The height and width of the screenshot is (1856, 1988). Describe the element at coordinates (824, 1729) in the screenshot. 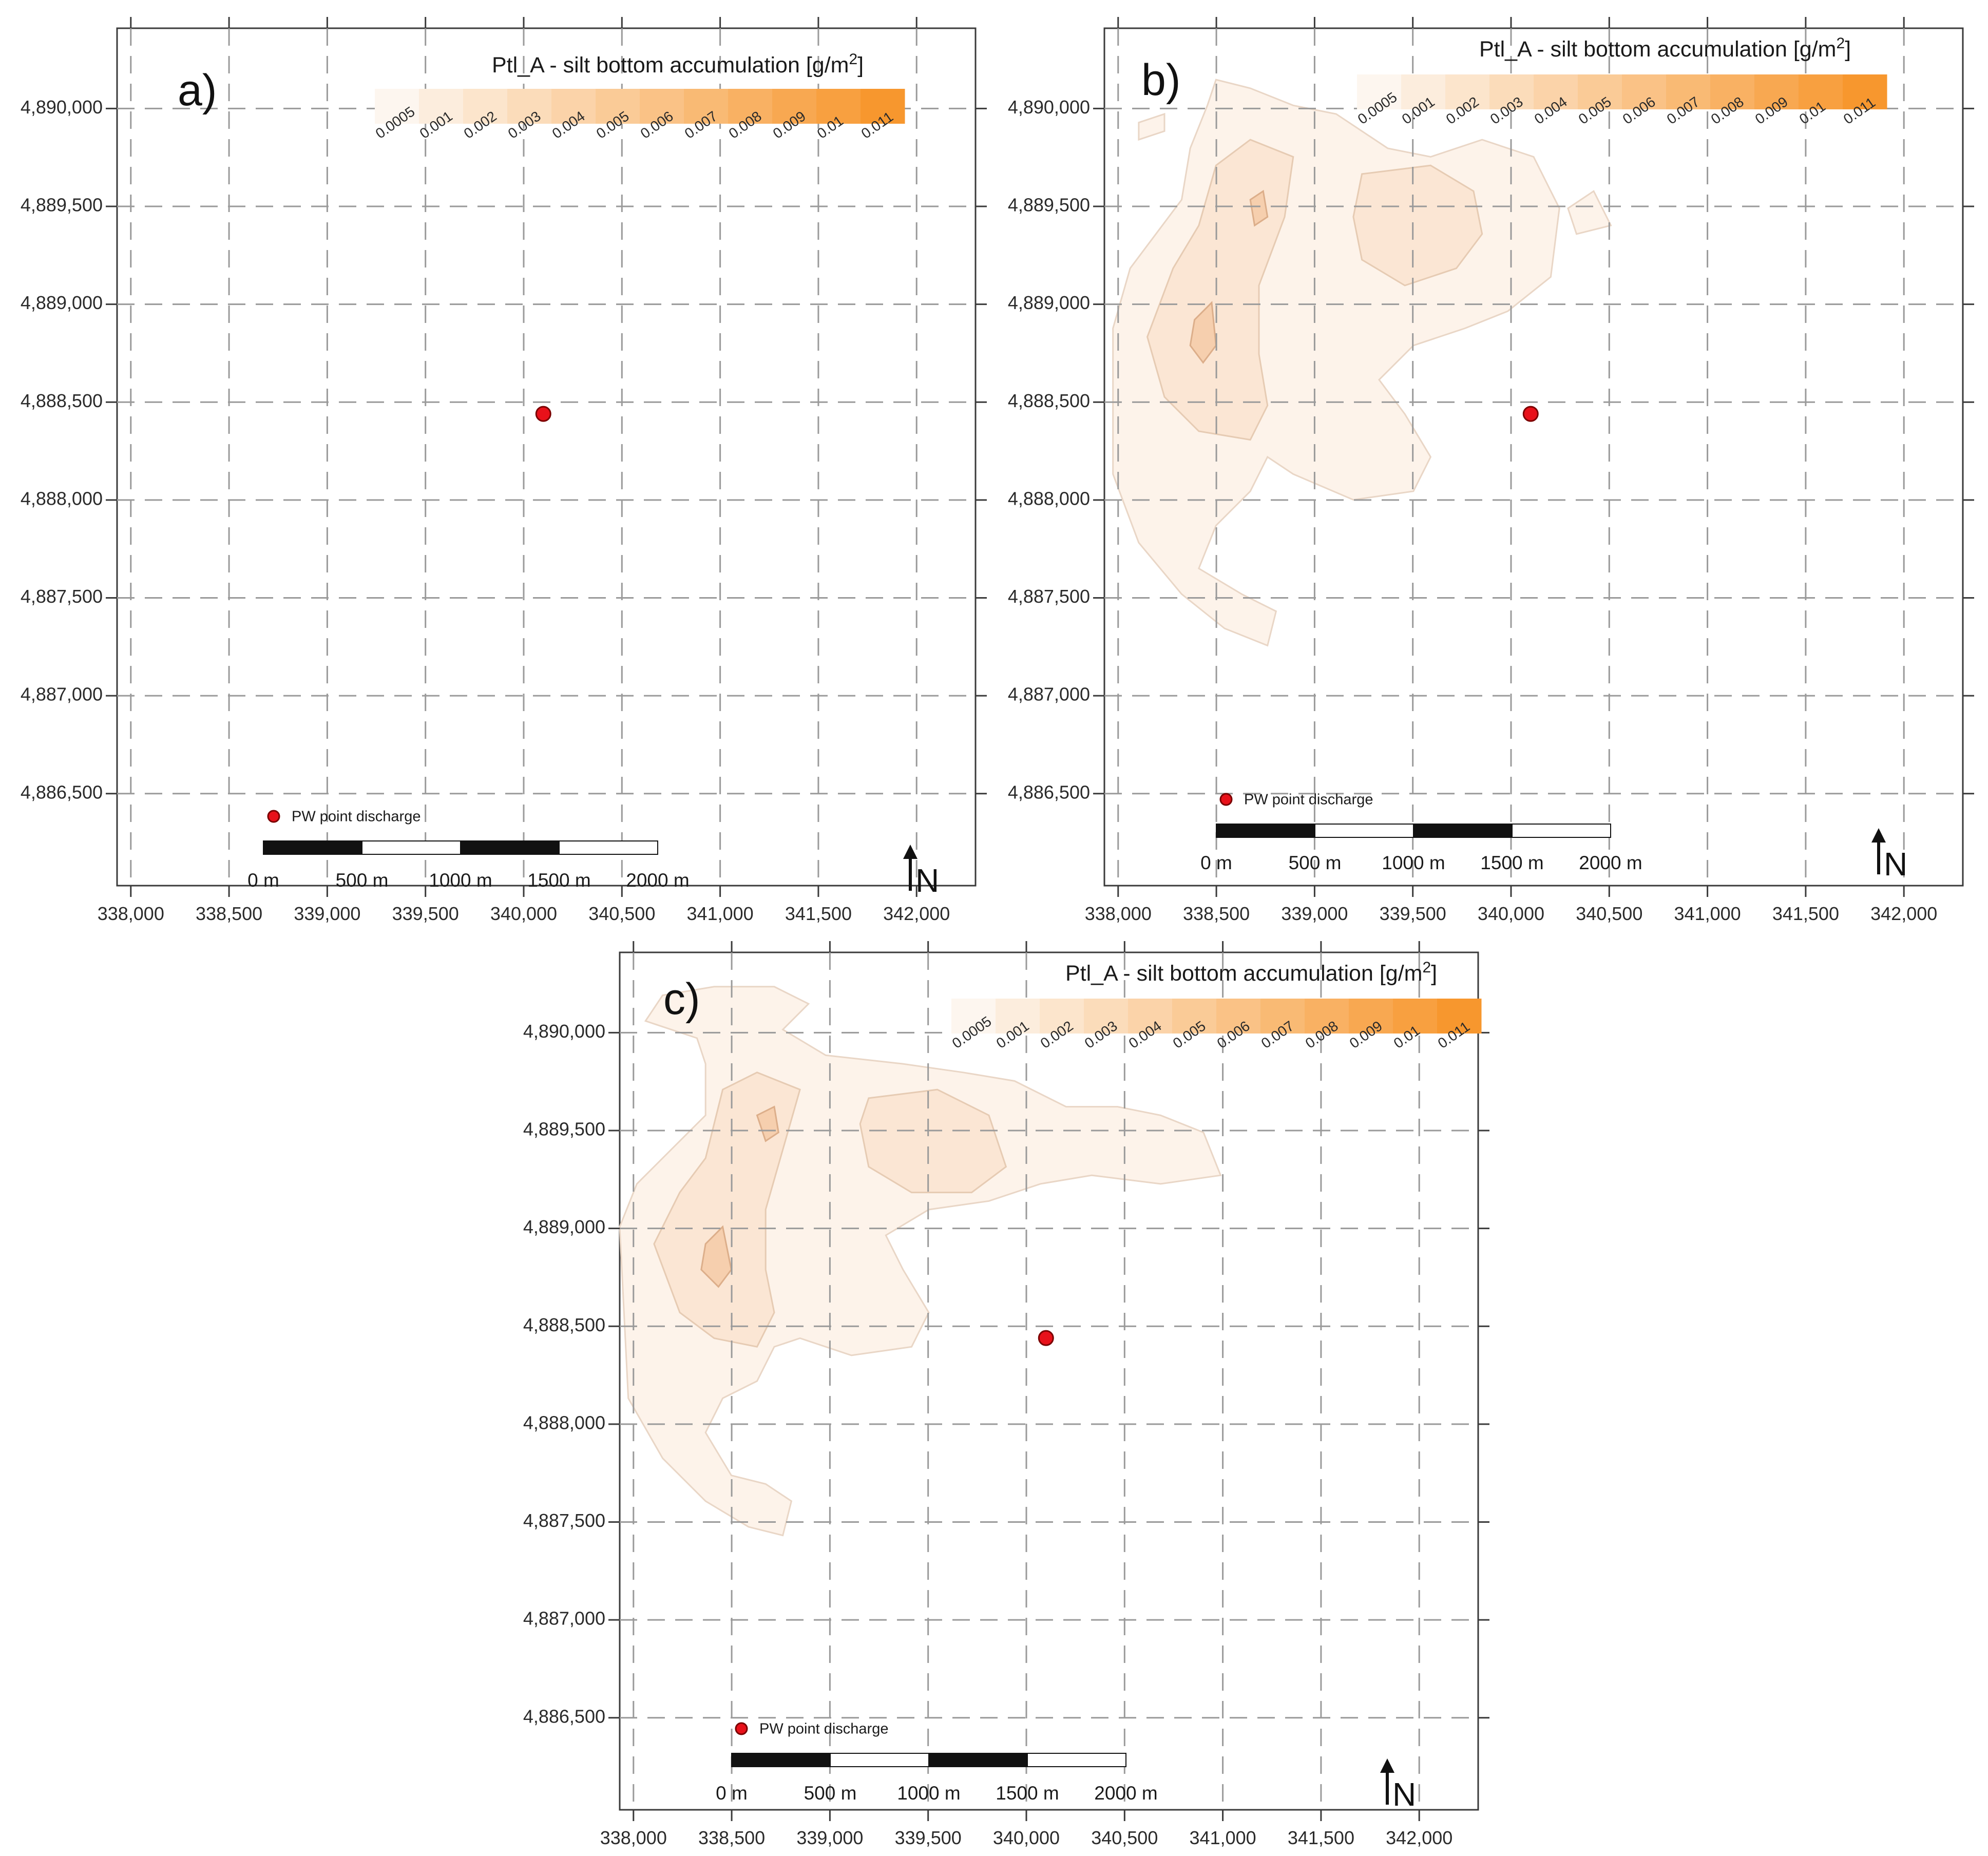

I see `pw-legend-label: PW point discharge` at that location.